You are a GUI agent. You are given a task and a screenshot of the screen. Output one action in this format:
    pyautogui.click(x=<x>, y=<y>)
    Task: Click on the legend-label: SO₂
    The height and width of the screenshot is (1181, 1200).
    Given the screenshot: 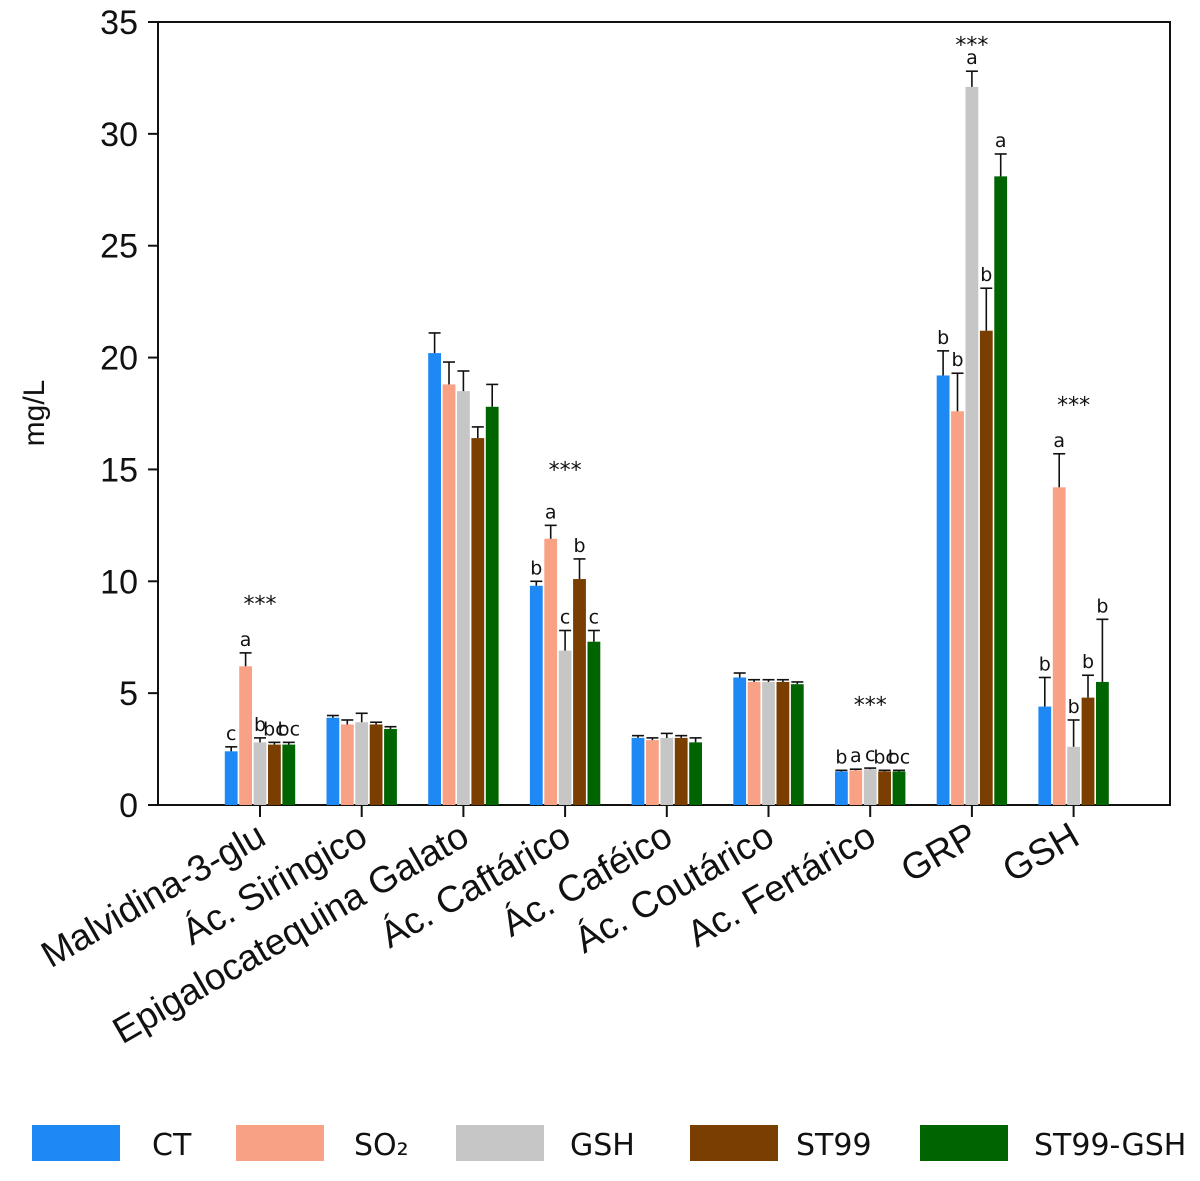 What is the action you would take?
    pyautogui.click(x=381, y=1145)
    